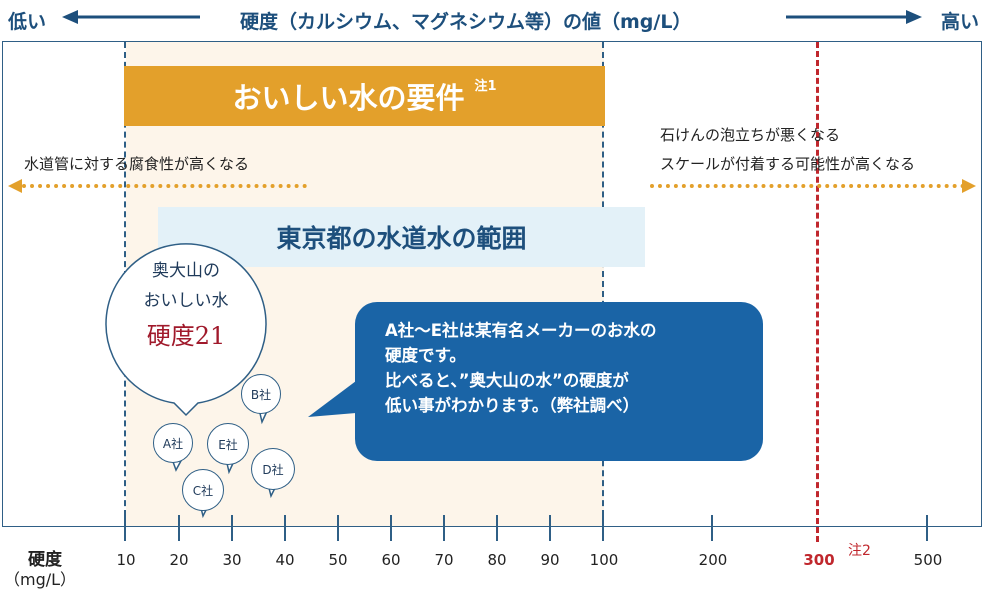  Describe the element at coordinates (859, 551) in the screenshot. I see `note2-label: 注2` at that location.